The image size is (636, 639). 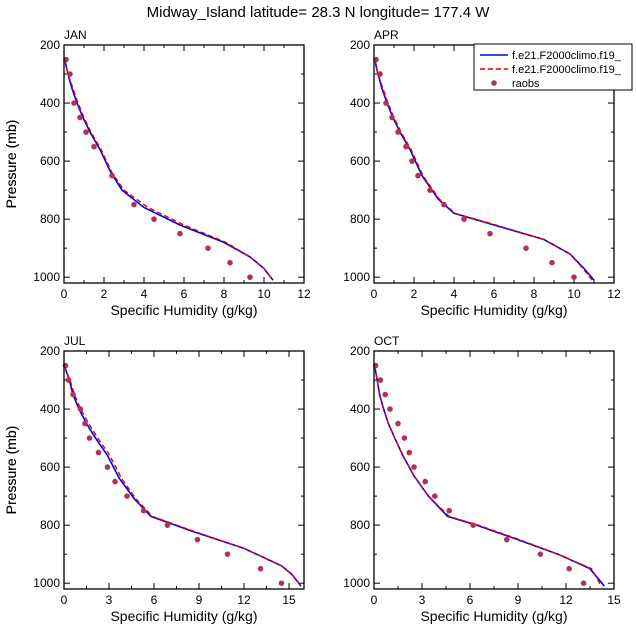 I want to click on legend-swatch-point, so click(x=494, y=83).